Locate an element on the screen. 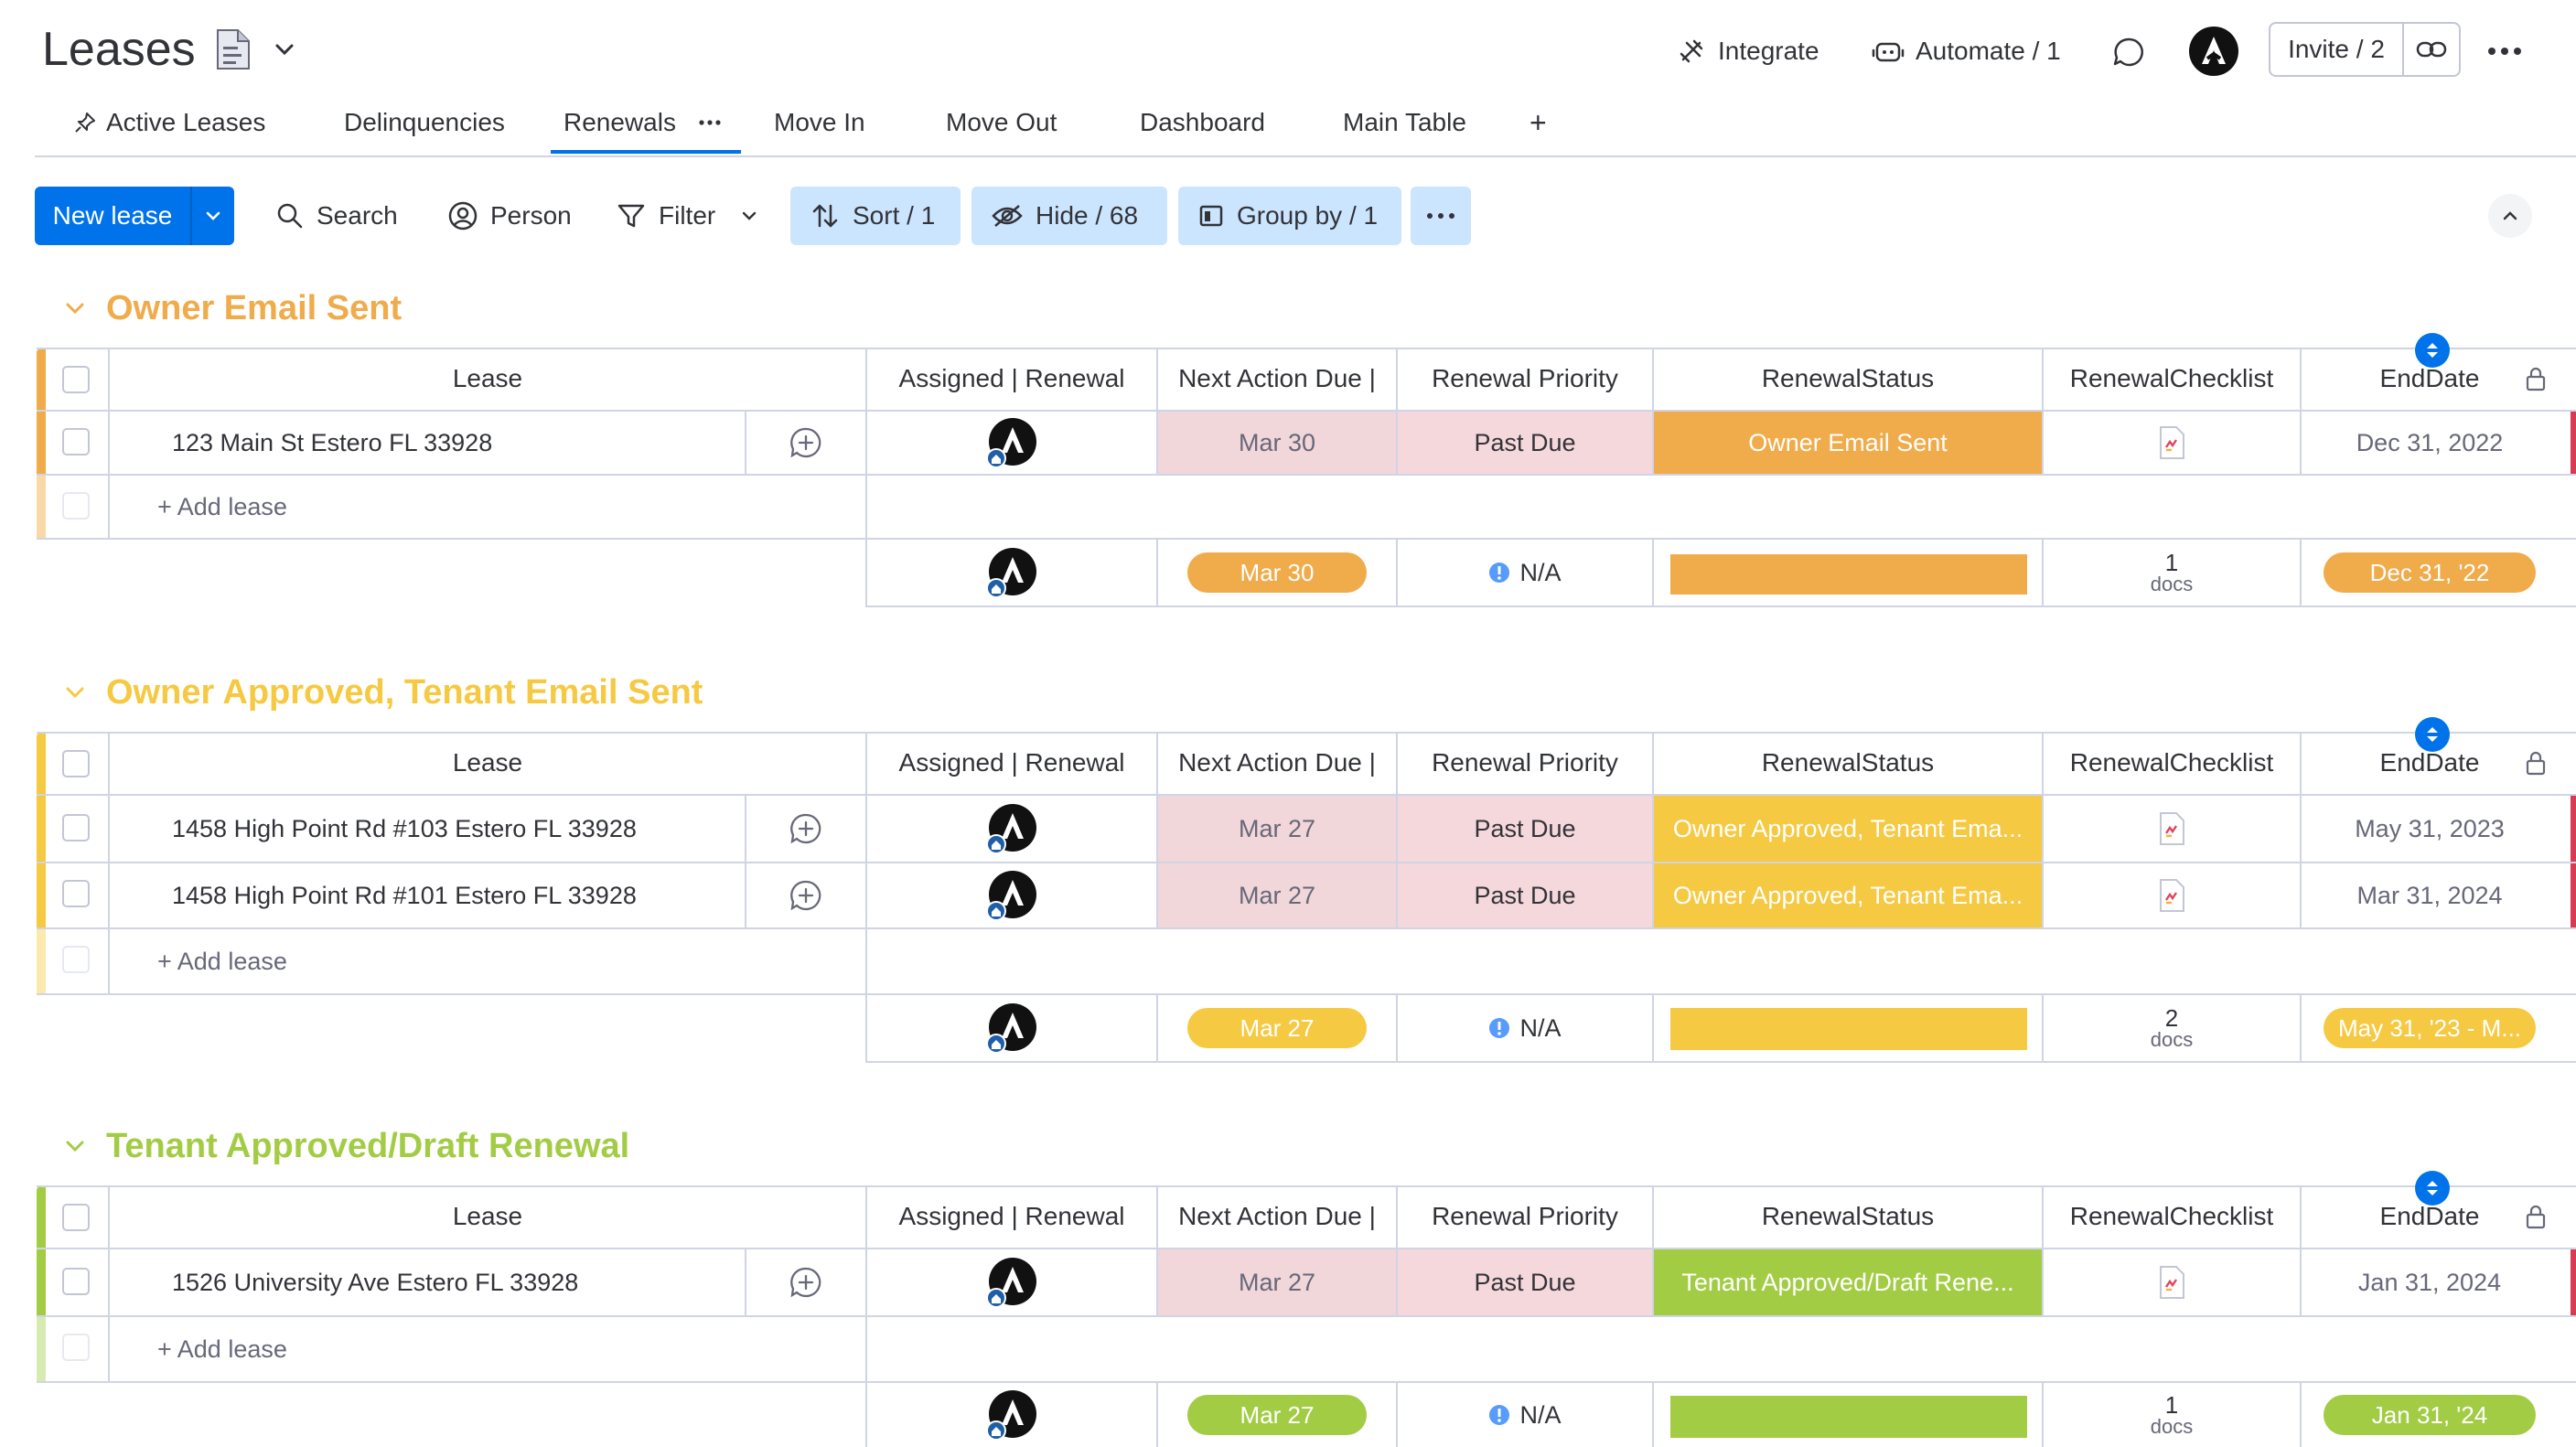 The width and height of the screenshot is (2576, 1447). lease-name: 1458 High Point Rd #101 Estero FL 33928 is located at coordinates (405, 895).